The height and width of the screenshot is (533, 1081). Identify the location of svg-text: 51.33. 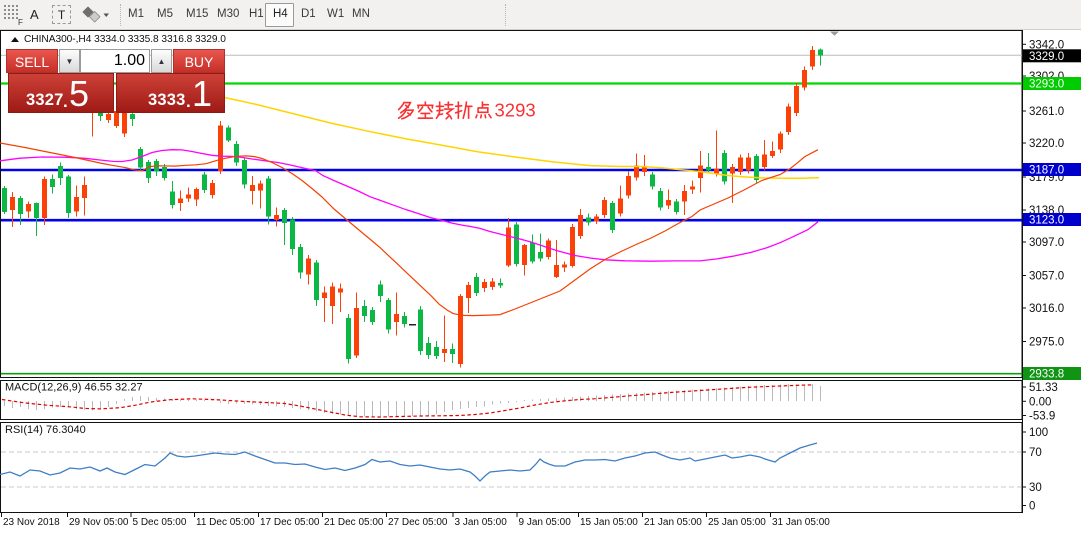
(1043, 388).